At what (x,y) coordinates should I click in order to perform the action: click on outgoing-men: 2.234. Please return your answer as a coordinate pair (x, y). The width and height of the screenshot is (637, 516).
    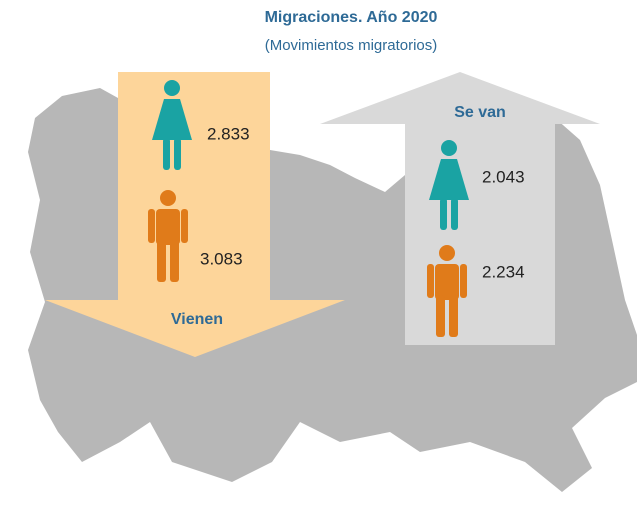
    Looking at the image, I should click on (503, 271).